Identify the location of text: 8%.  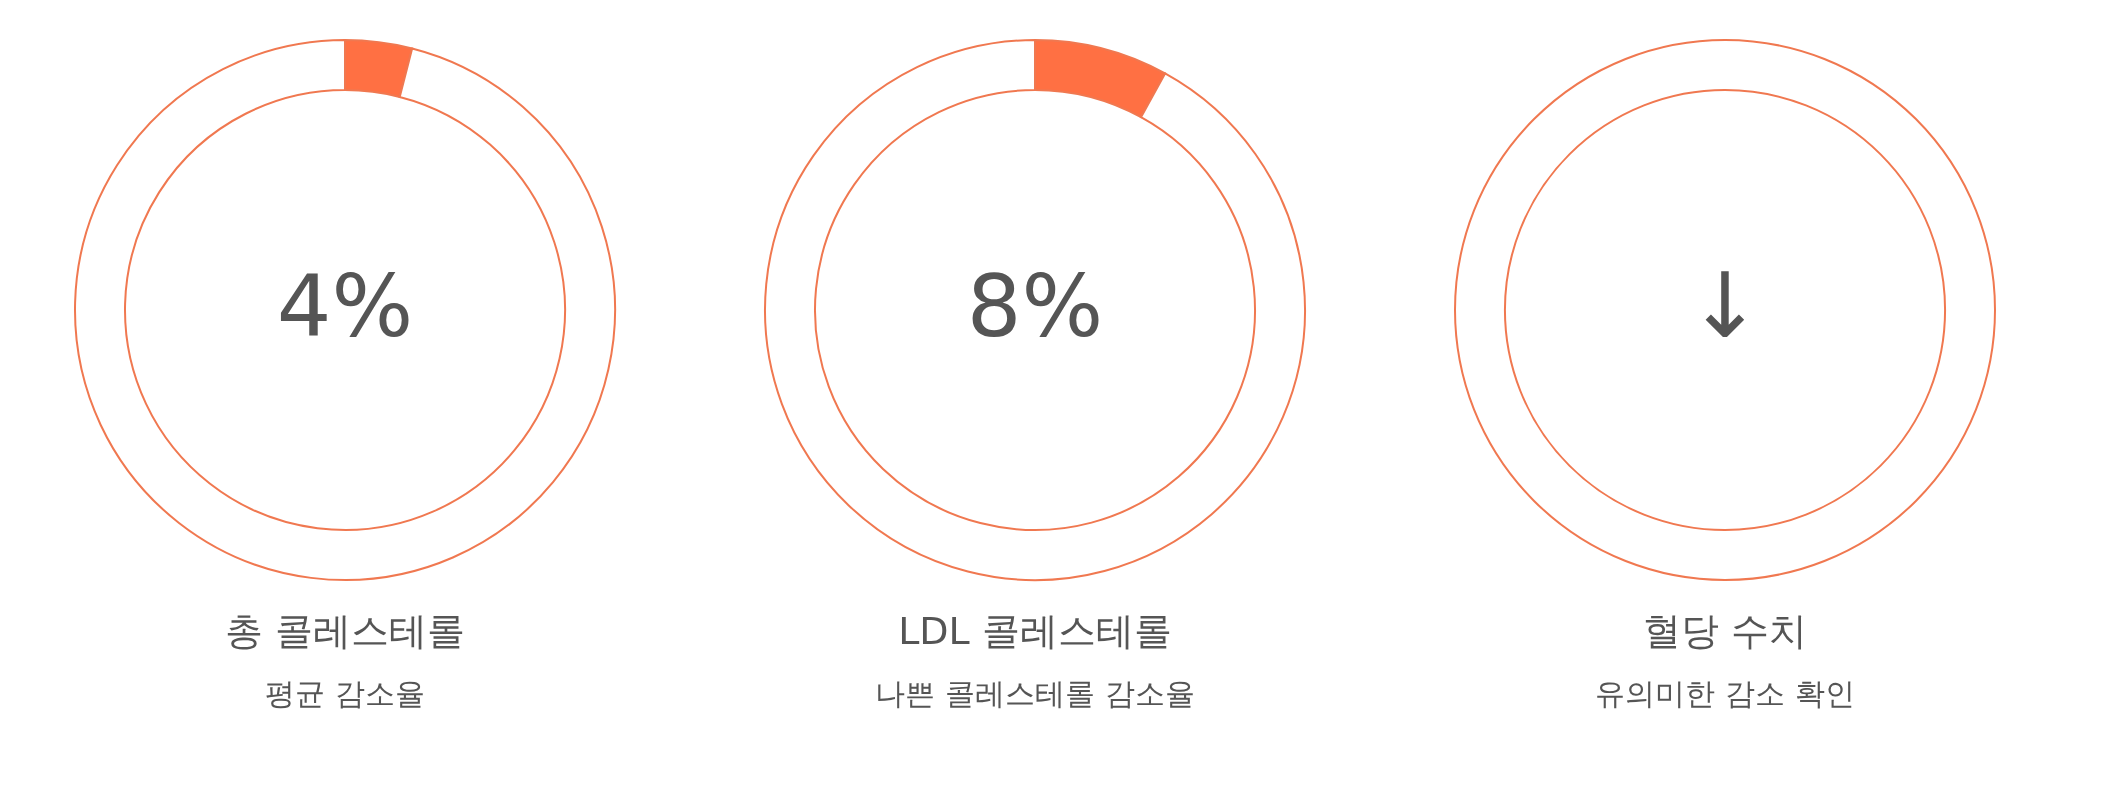
(1035, 306).